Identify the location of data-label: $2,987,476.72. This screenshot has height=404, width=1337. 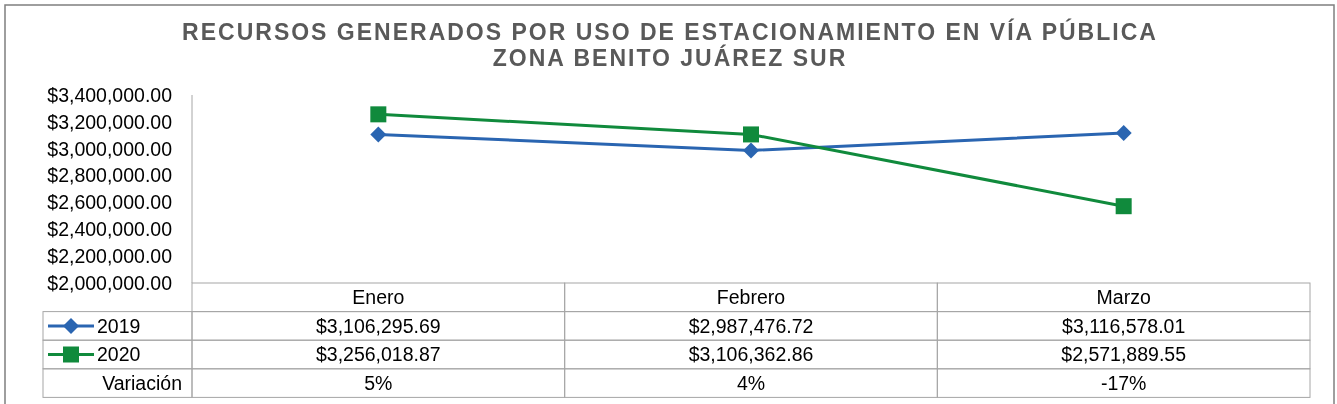
(751, 325).